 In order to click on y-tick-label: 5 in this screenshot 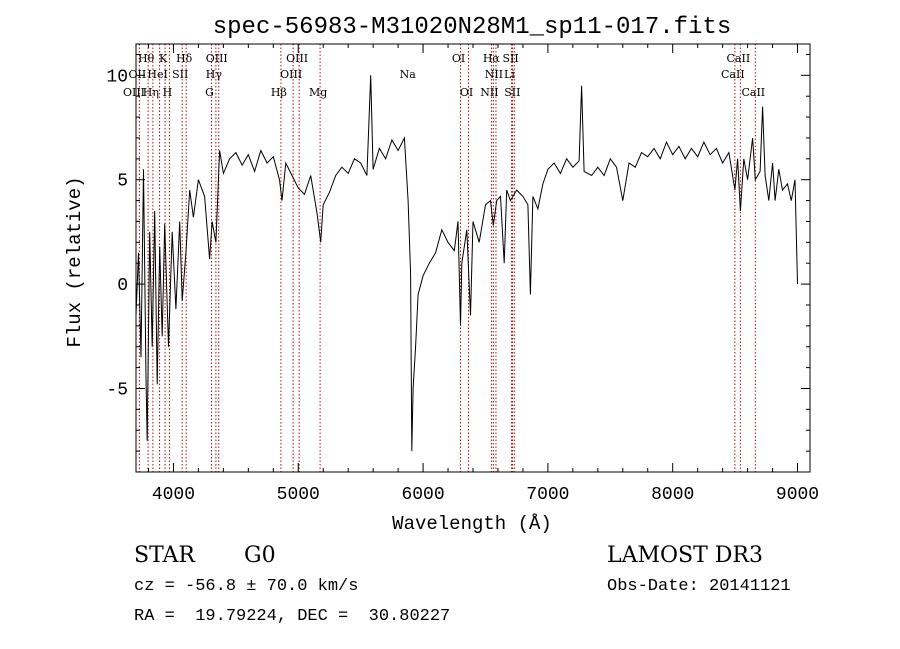, I will do `click(122, 182)`.